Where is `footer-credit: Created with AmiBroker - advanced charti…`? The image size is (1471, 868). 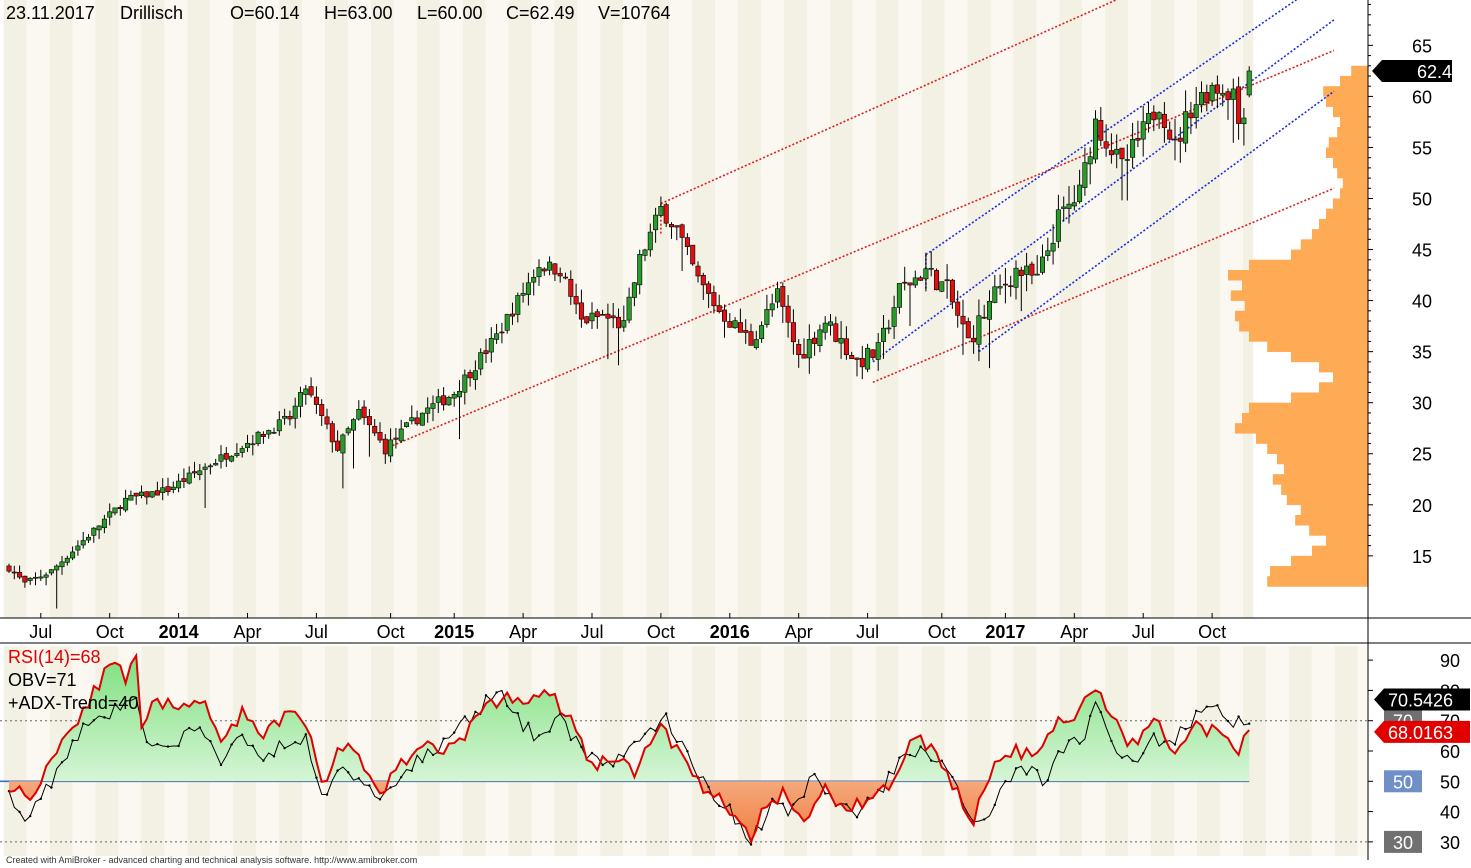
footer-credit: Created with AmiBroker - advanced charti… is located at coordinates (211, 860).